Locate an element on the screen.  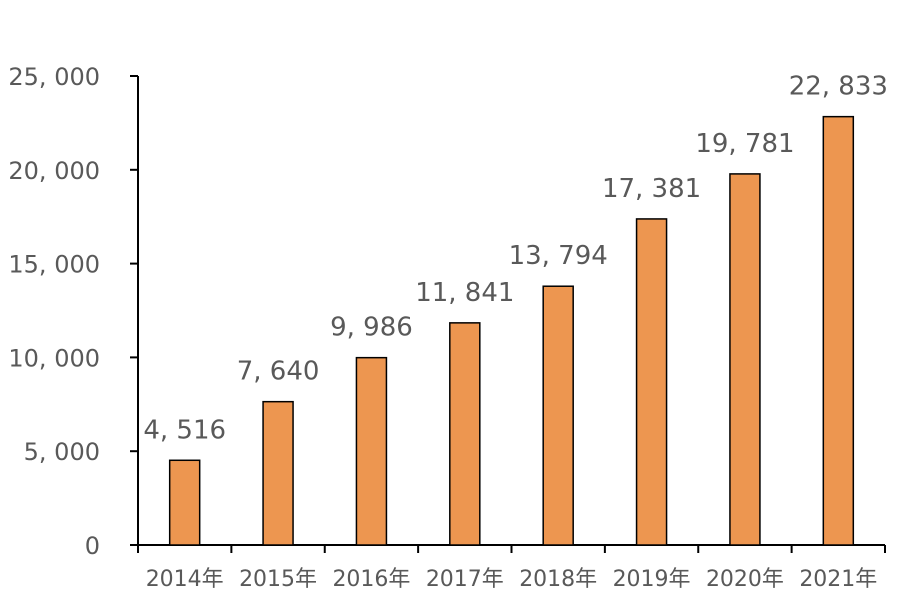
data-label: 4, 516 is located at coordinates (184, 430).